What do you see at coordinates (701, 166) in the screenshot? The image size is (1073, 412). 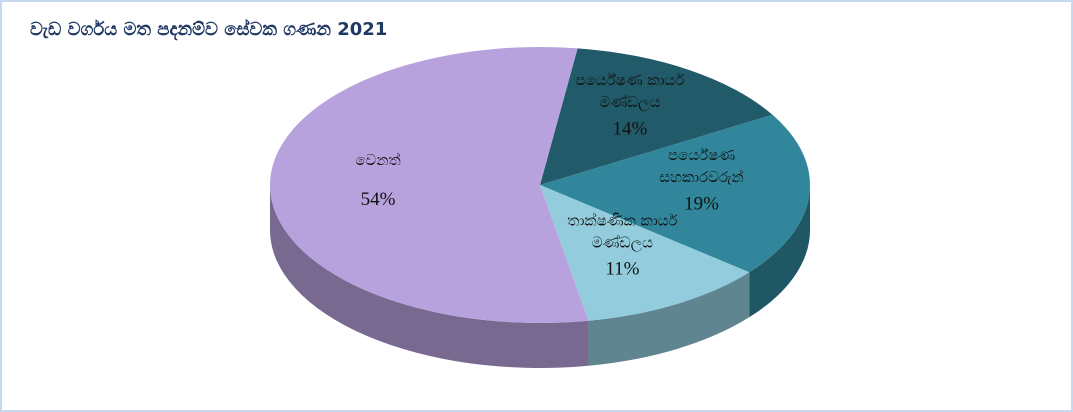 I see `category-label: පර්යේෂණ සහකාරවරුන්` at bounding box center [701, 166].